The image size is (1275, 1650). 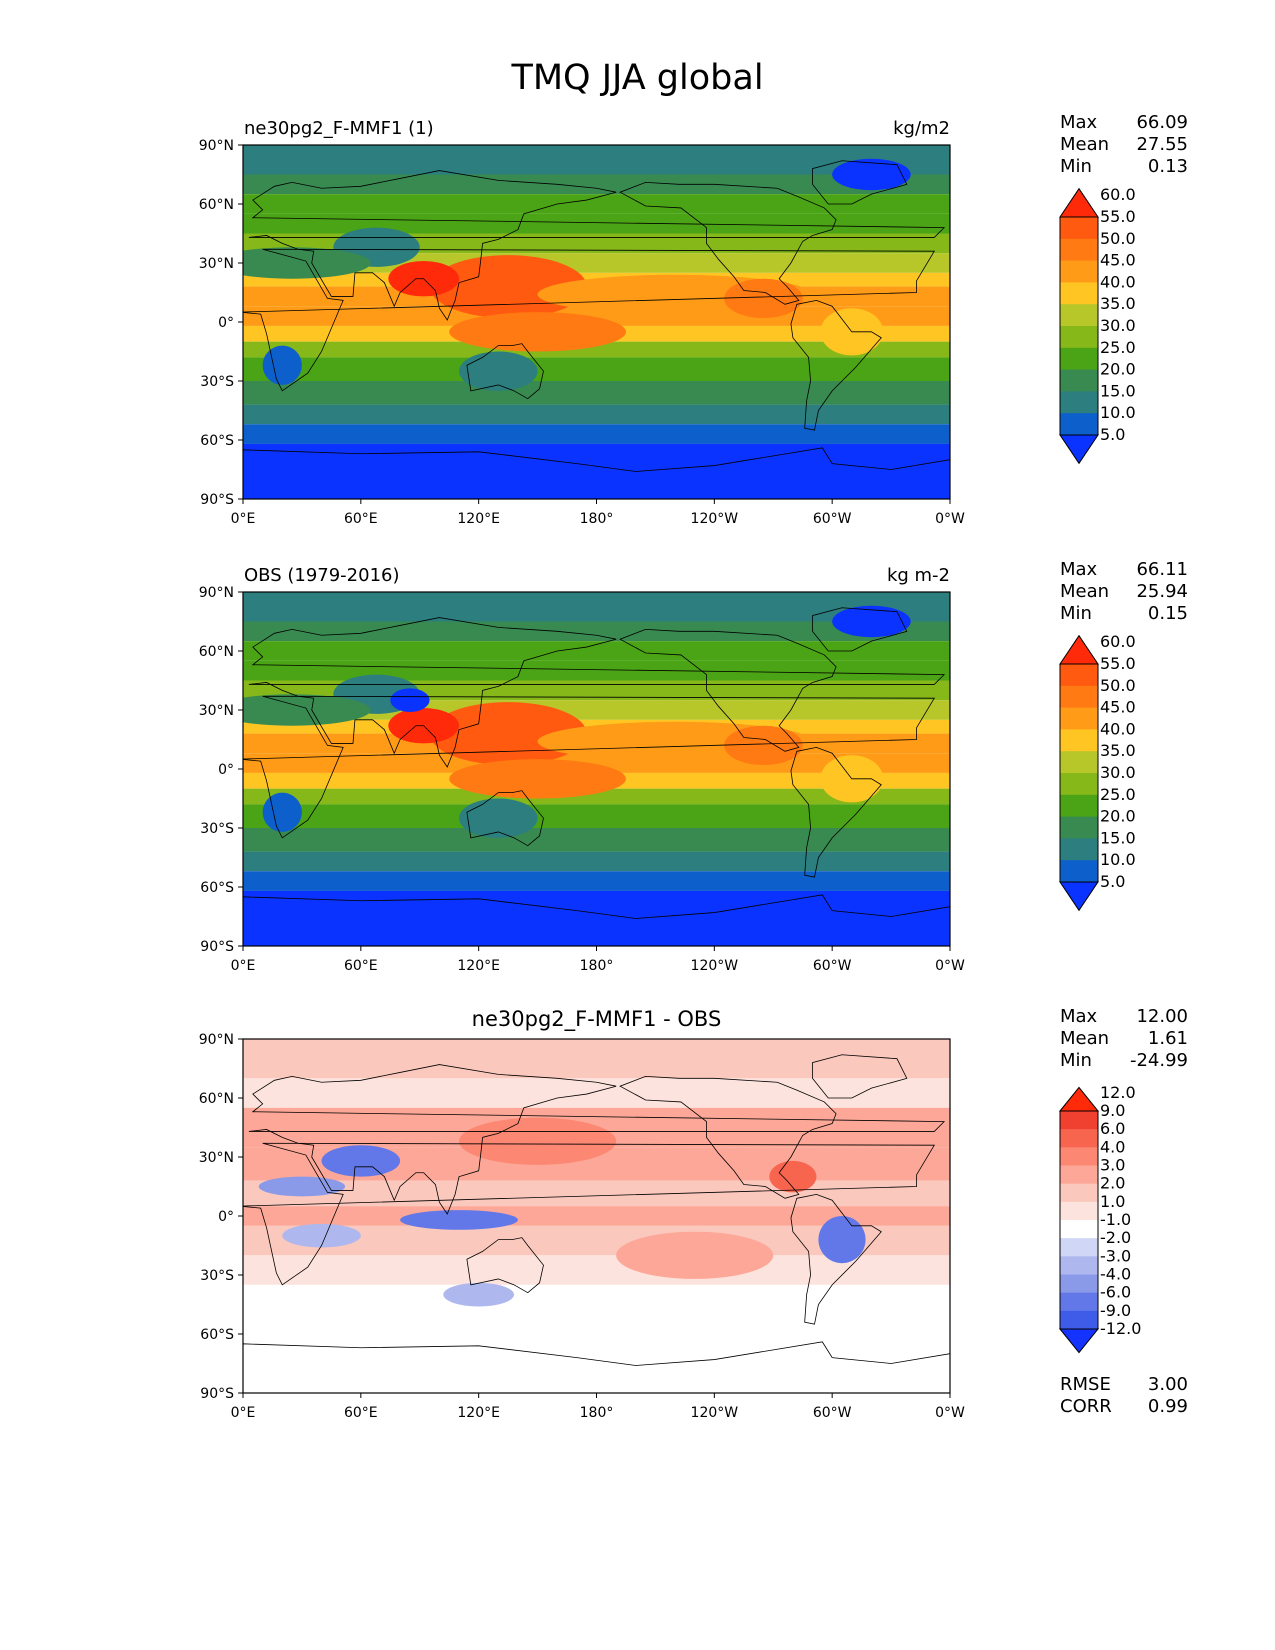 I want to click on panel2-lon-tick-label: 120°E, so click(x=478, y=966).